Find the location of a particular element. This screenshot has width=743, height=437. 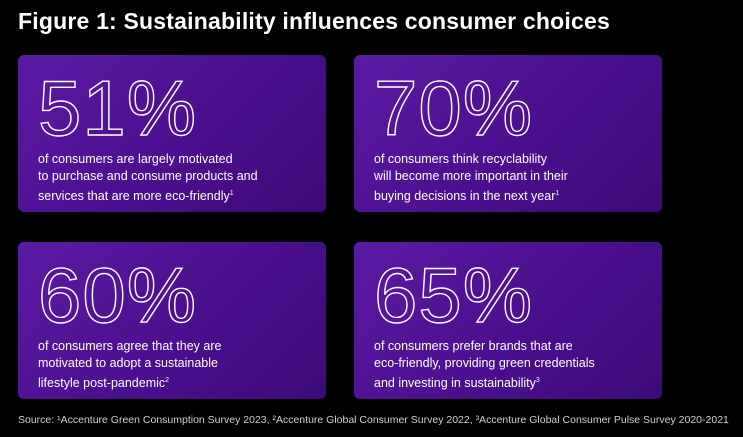

footnote-ref: 3 is located at coordinates (537, 380).